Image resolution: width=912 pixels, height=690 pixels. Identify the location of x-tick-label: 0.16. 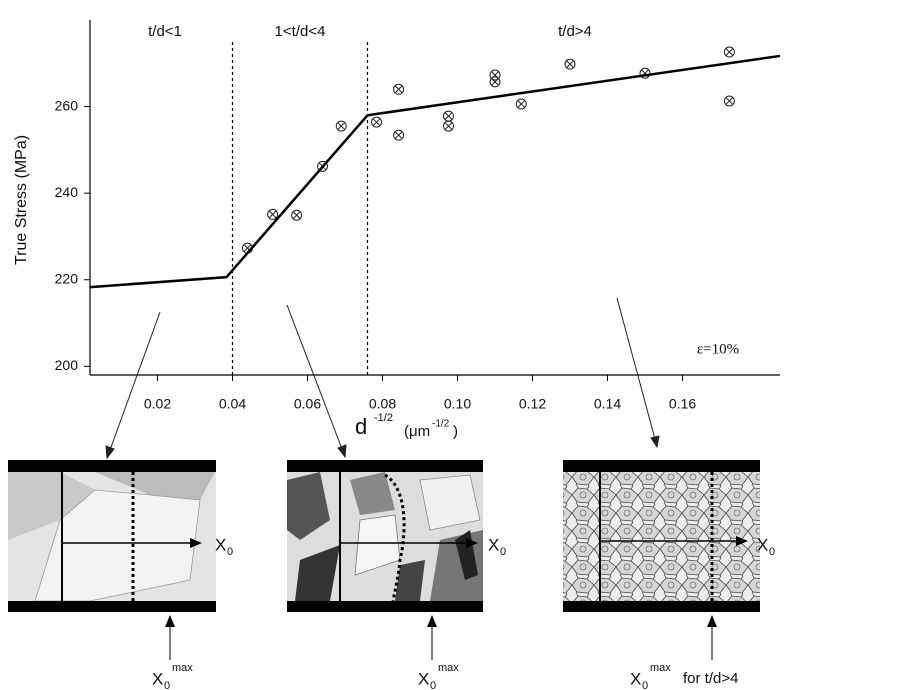
(682, 404).